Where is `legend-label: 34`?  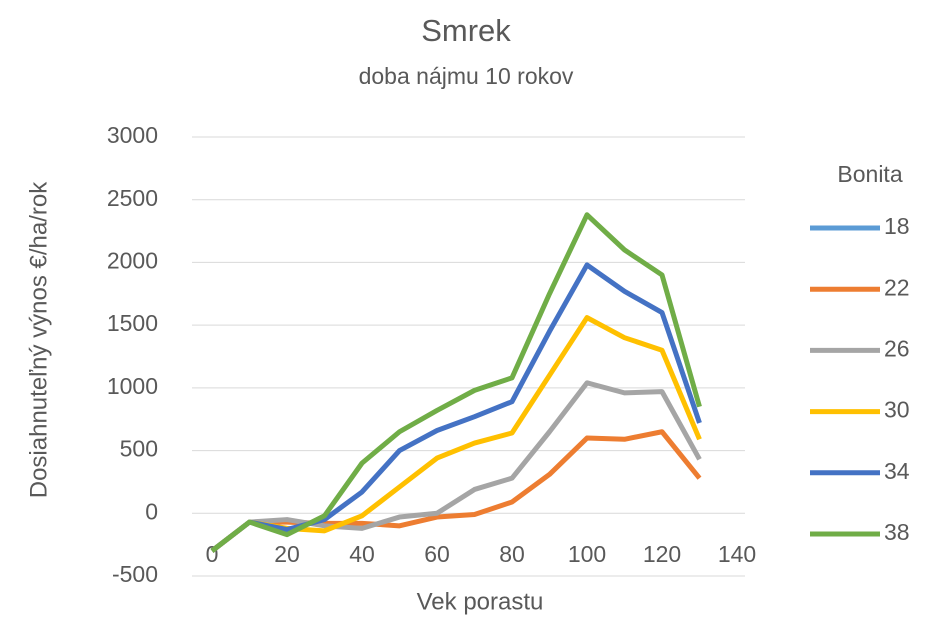
legend-label: 34 is located at coordinates (897, 471).